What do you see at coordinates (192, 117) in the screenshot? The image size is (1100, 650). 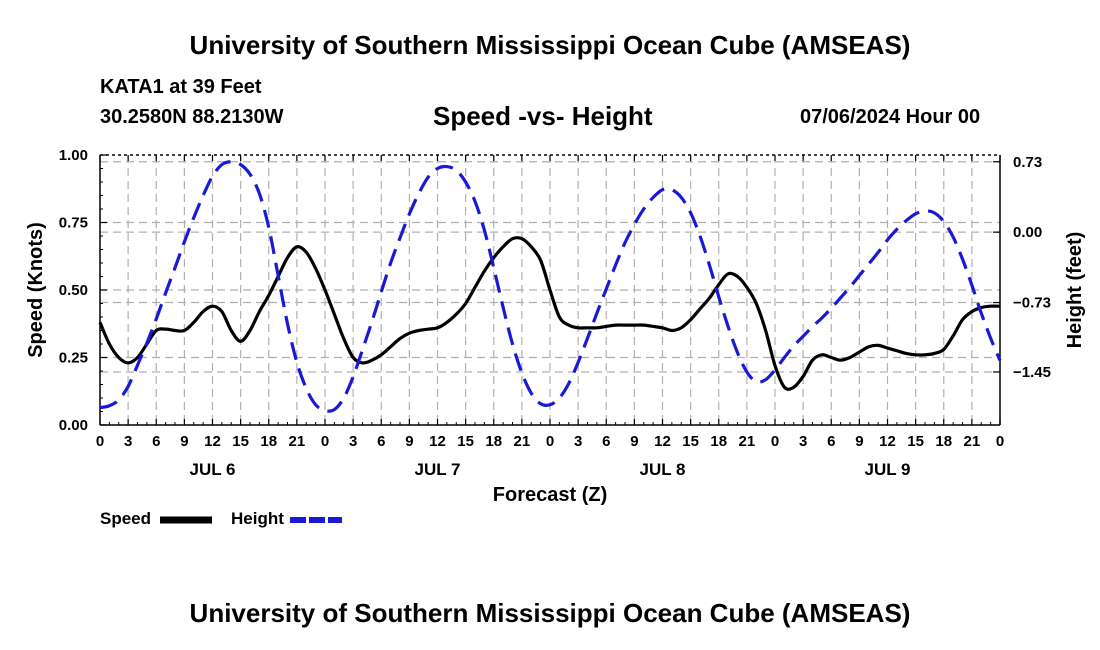 I see `station-coordinates: 30.2580N 88.2130W` at bounding box center [192, 117].